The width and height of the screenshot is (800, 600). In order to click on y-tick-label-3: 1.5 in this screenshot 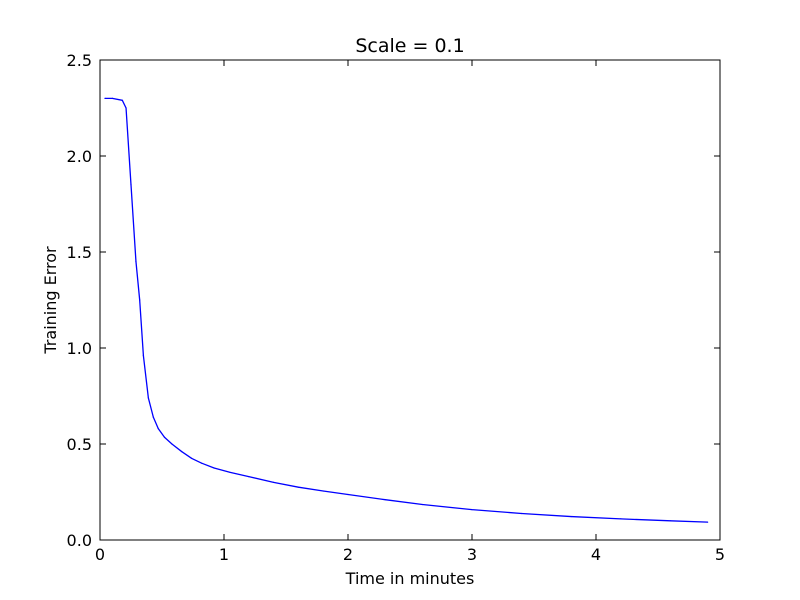, I will do `click(79, 252)`.